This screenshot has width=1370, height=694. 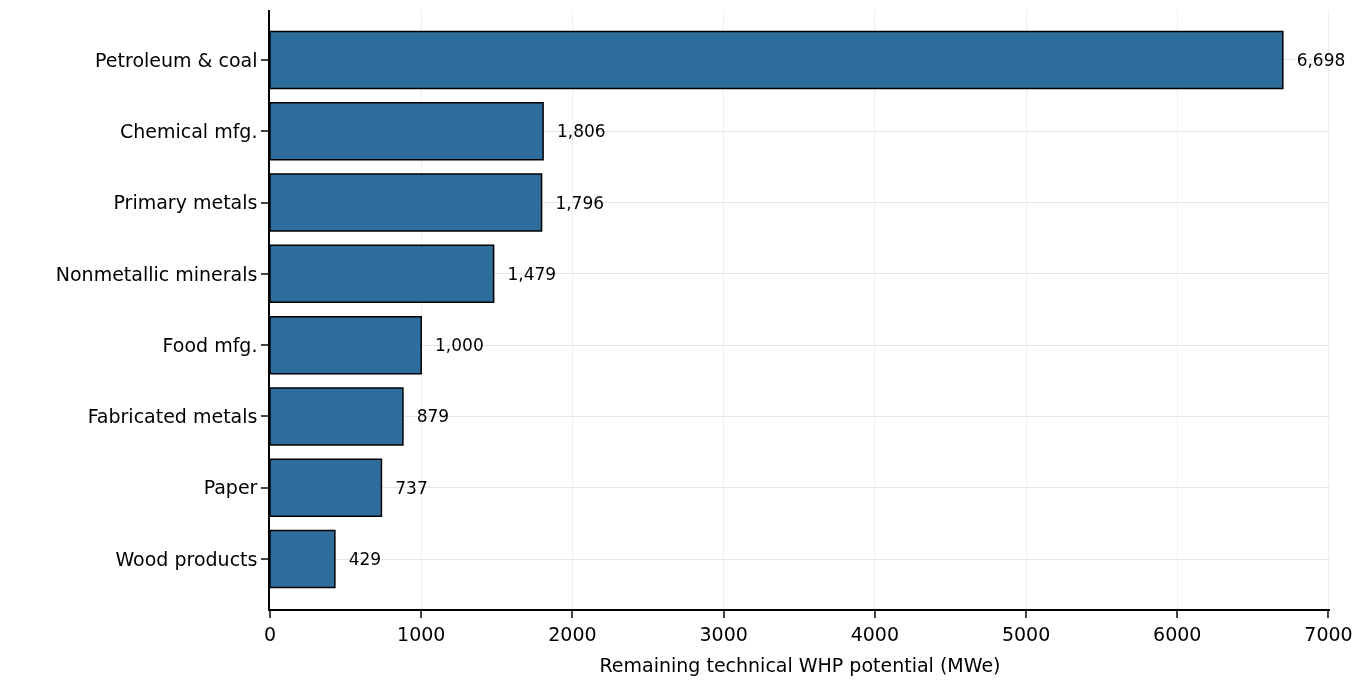 I want to click on data-label: 6,698, so click(x=1315, y=59).